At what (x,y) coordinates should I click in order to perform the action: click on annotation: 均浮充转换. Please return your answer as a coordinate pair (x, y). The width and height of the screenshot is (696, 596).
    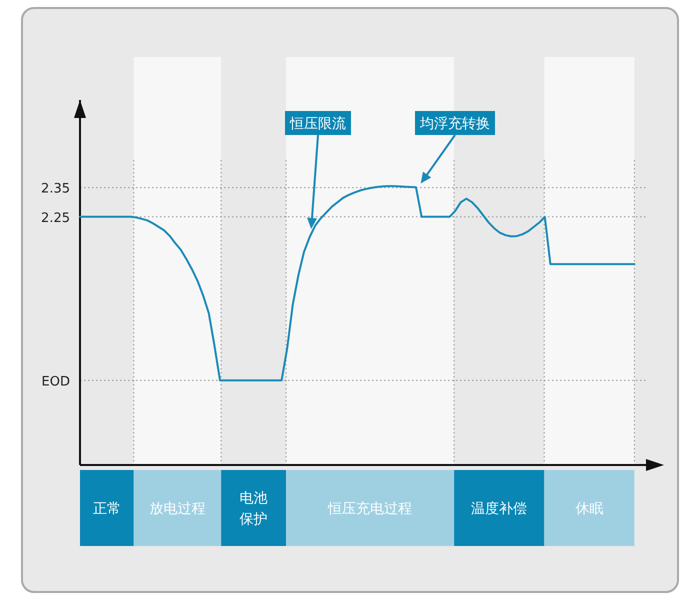
    Looking at the image, I should click on (454, 124).